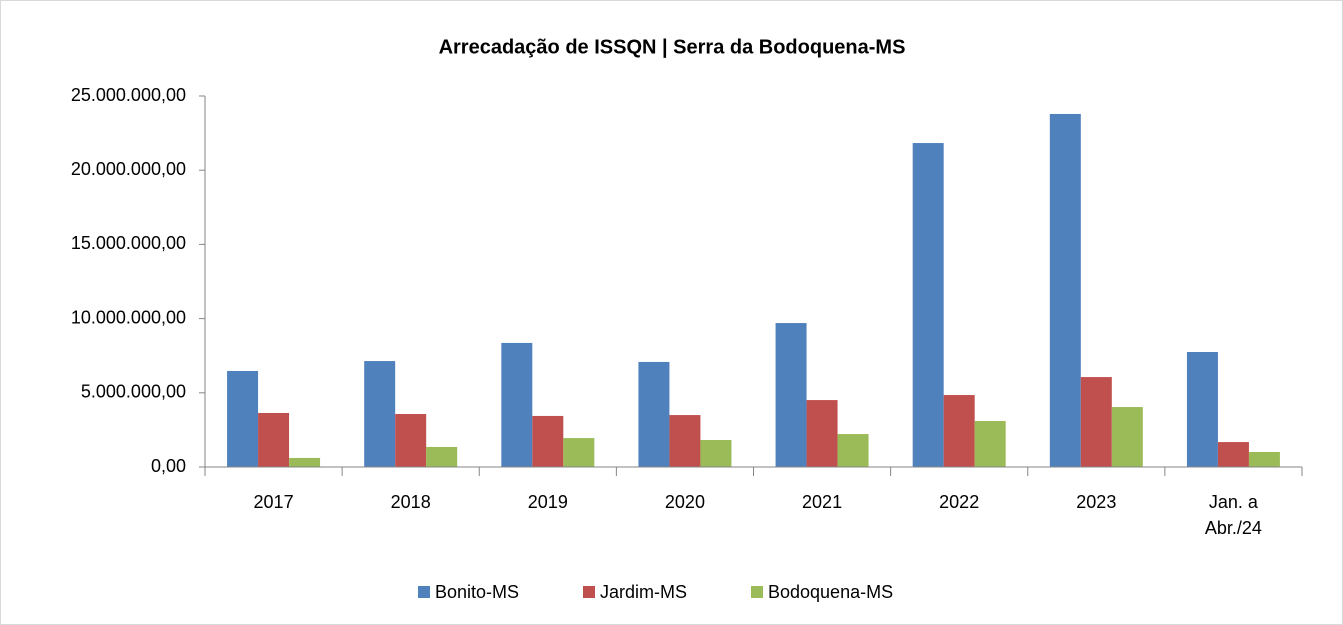  Describe the element at coordinates (128, 317) in the screenshot. I see `y-tick-label: 10.000.000,00` at that location.